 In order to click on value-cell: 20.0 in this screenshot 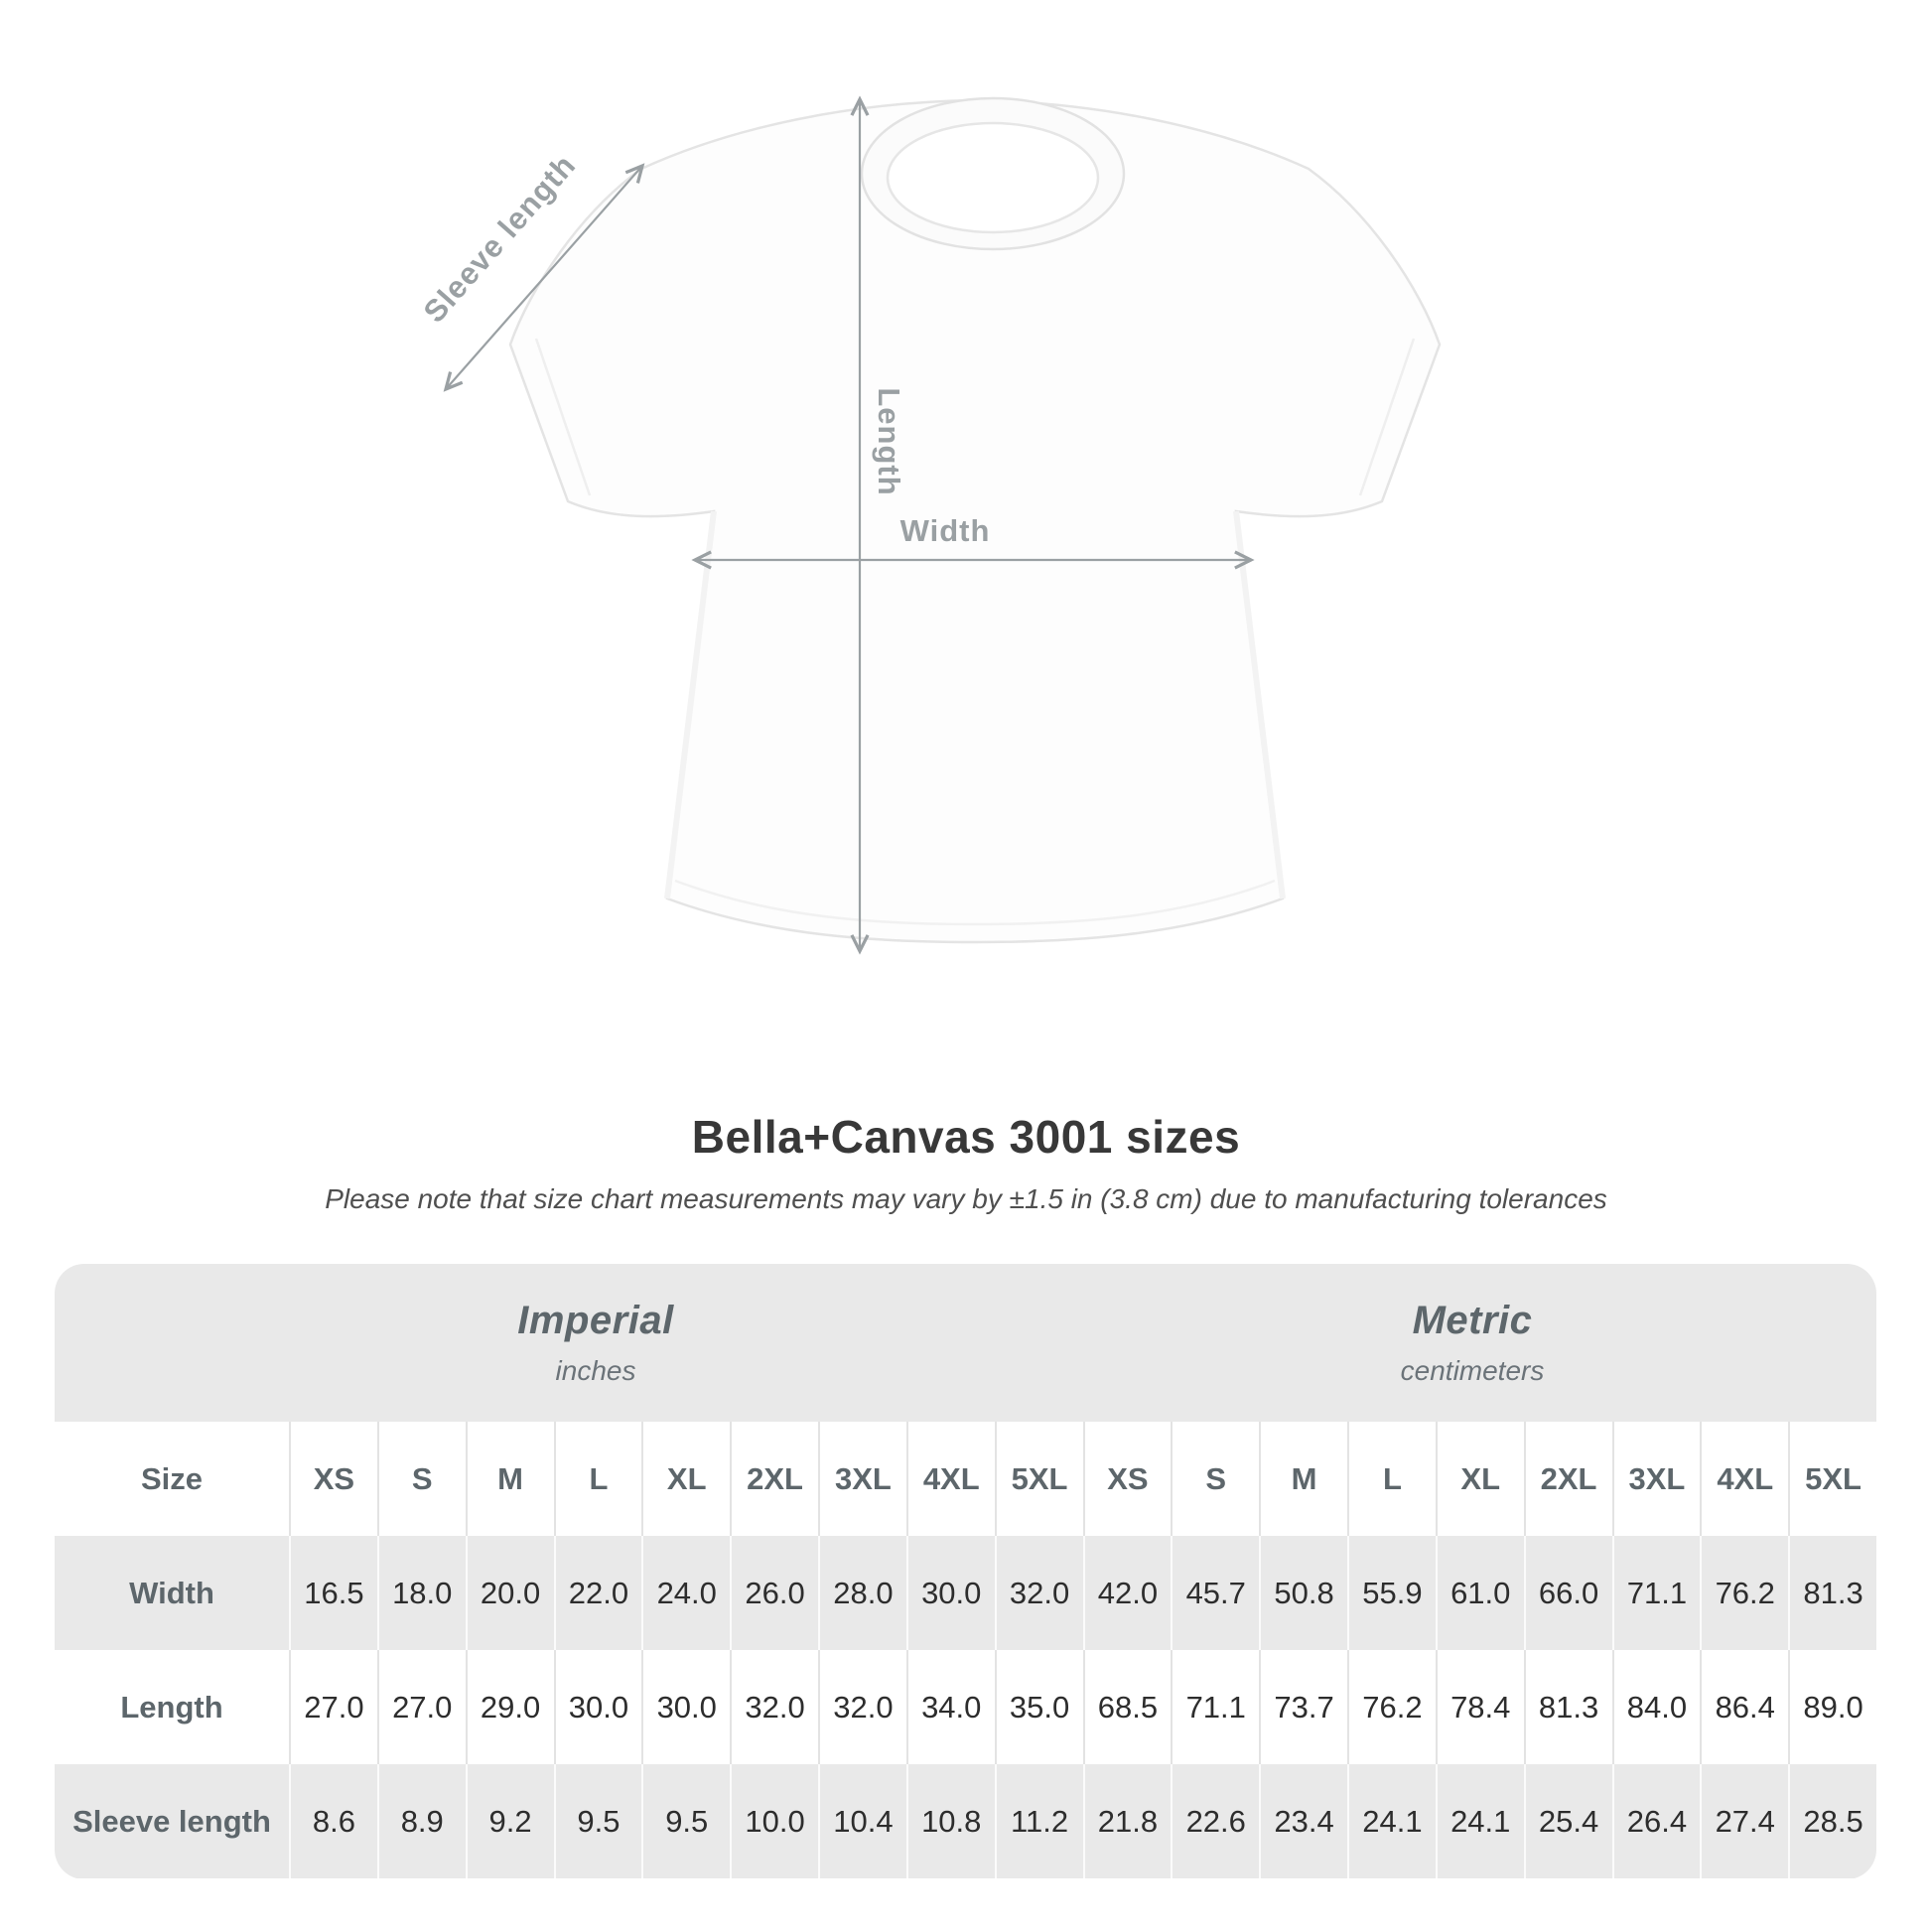, I will do `click(509, 1593)`.